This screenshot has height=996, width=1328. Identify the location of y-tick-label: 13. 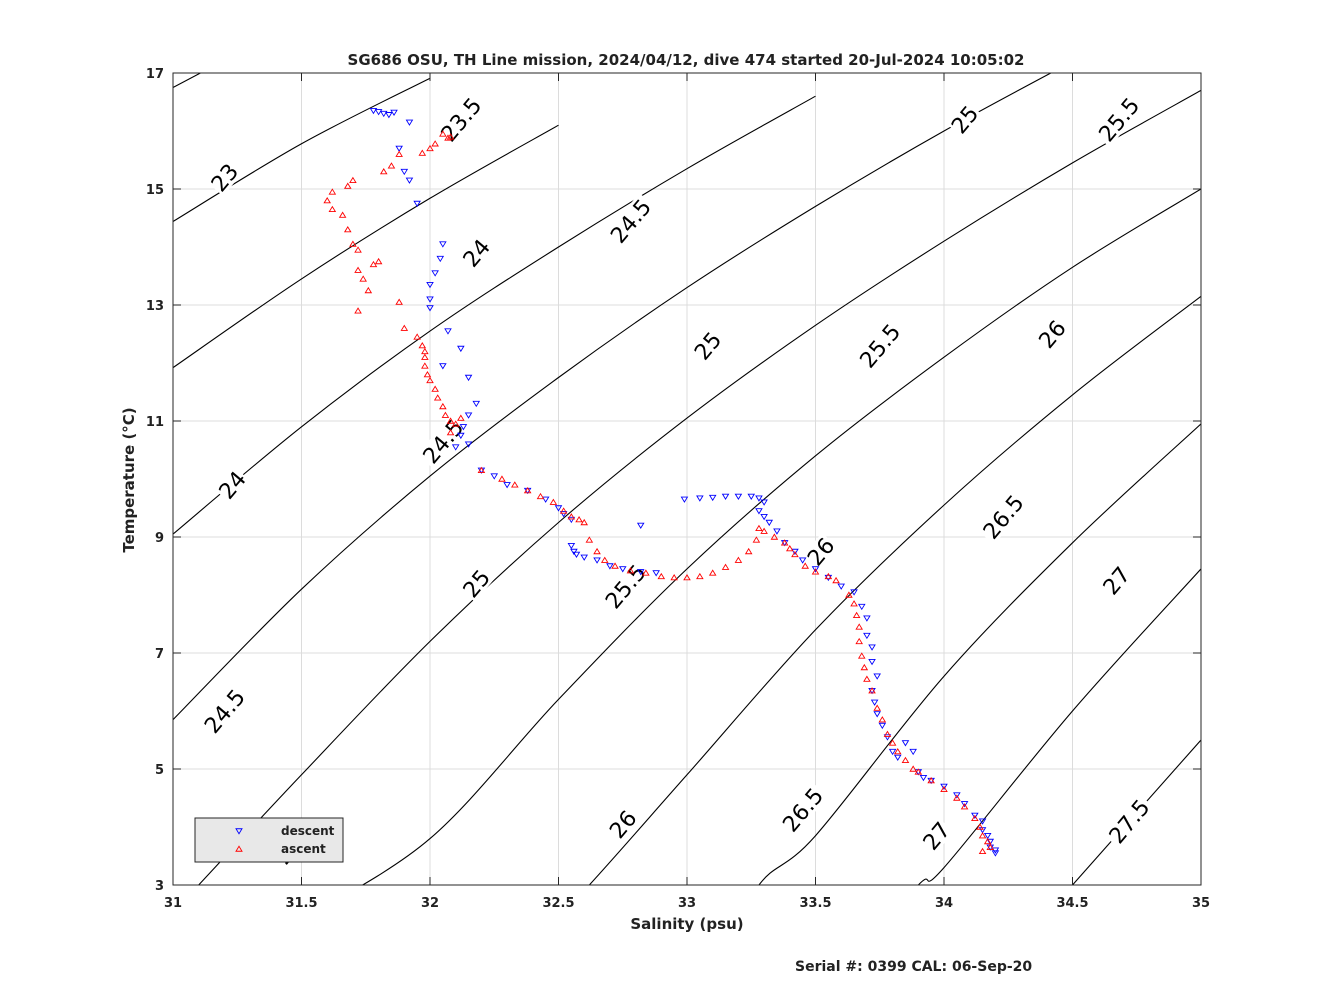
(155, 306).